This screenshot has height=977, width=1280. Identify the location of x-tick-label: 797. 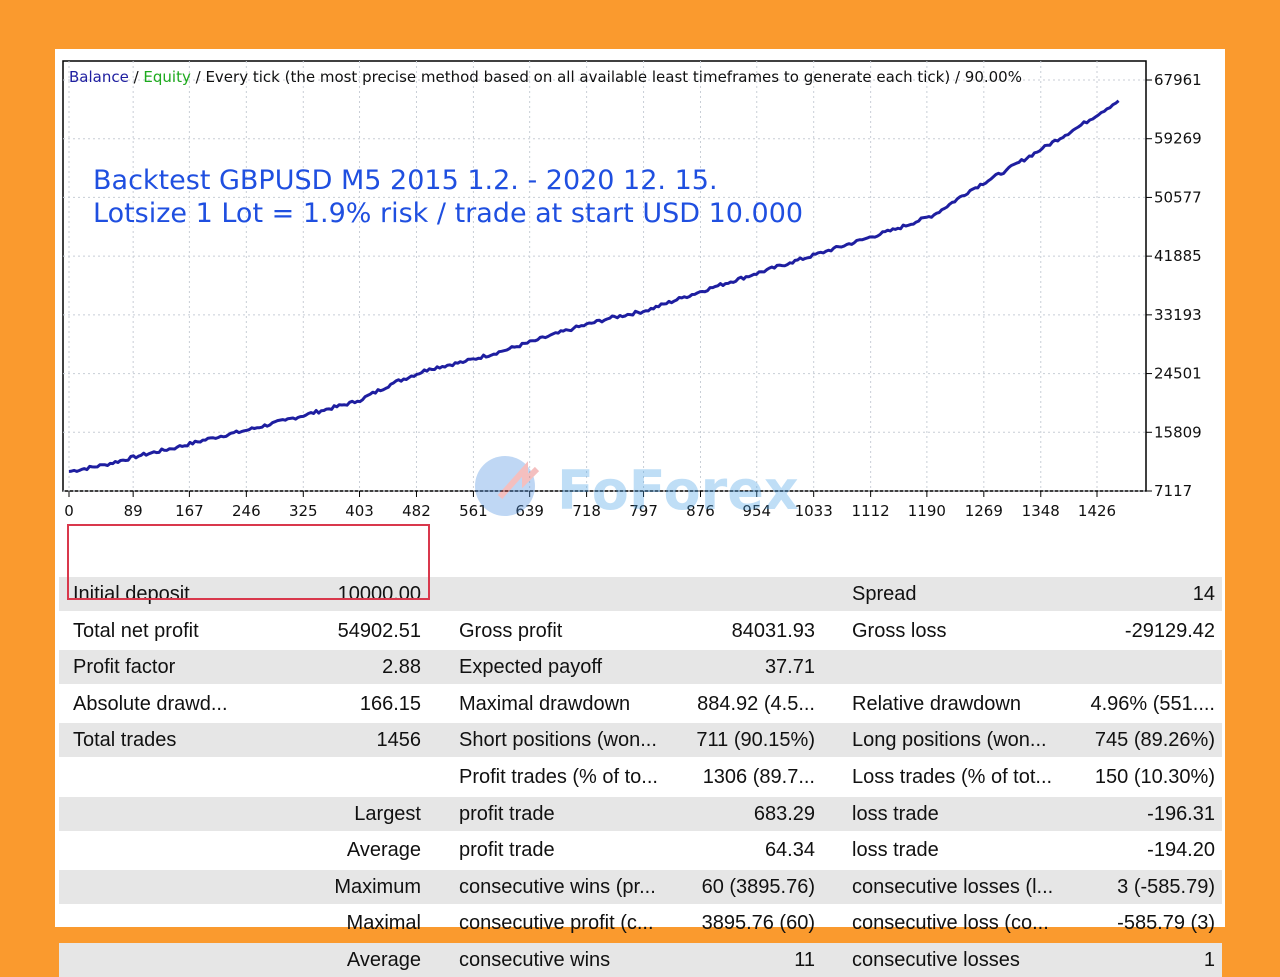
(643, 511).